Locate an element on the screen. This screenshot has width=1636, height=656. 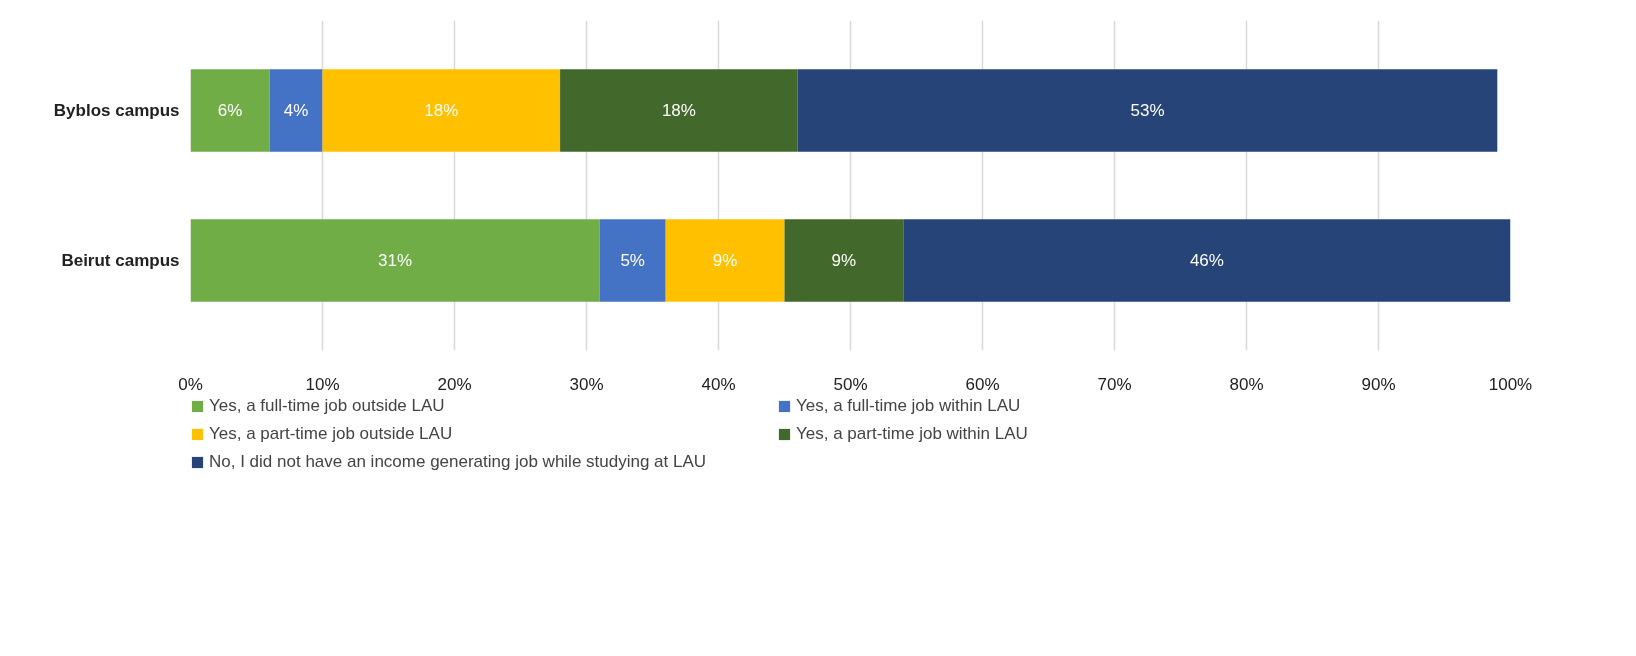
x-tick-label: 90% is located at coordinates (1378, 384).